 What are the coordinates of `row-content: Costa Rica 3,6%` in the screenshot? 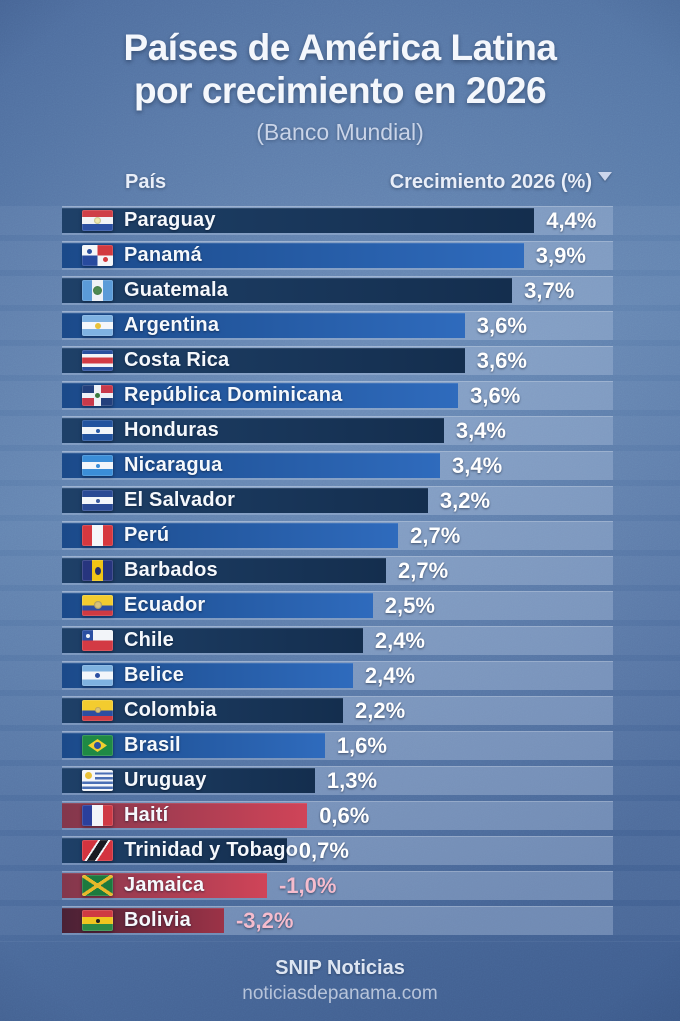 It's located at (337, 360).